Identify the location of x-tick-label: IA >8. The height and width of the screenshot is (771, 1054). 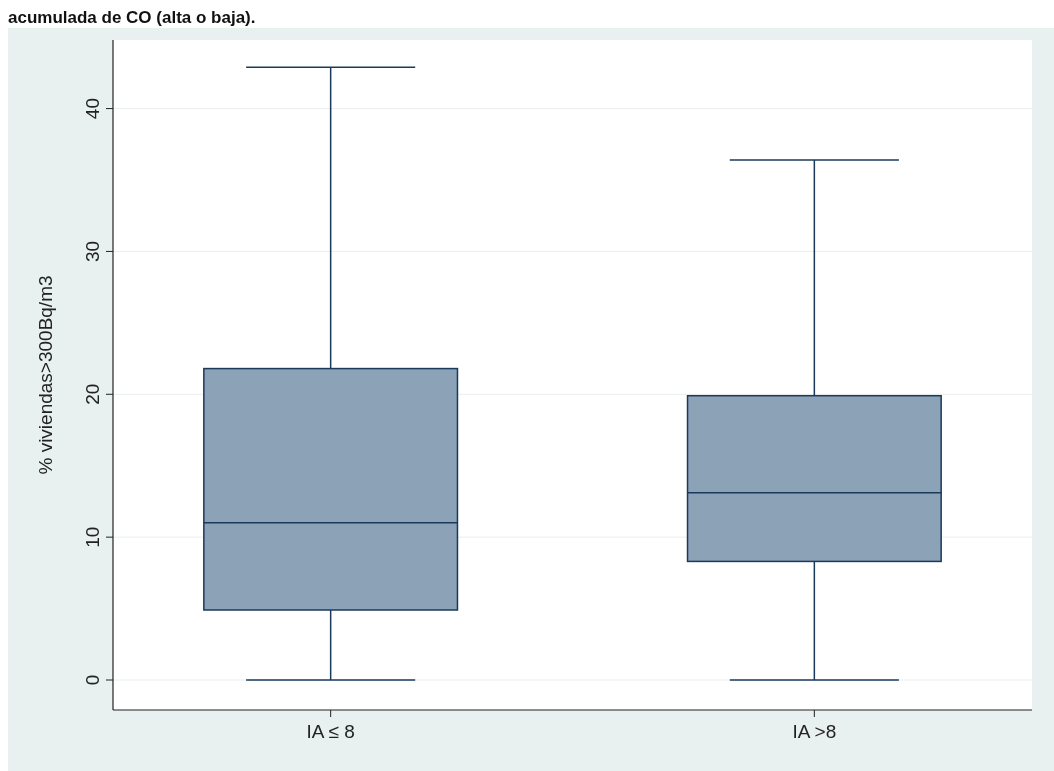
(814, 731).